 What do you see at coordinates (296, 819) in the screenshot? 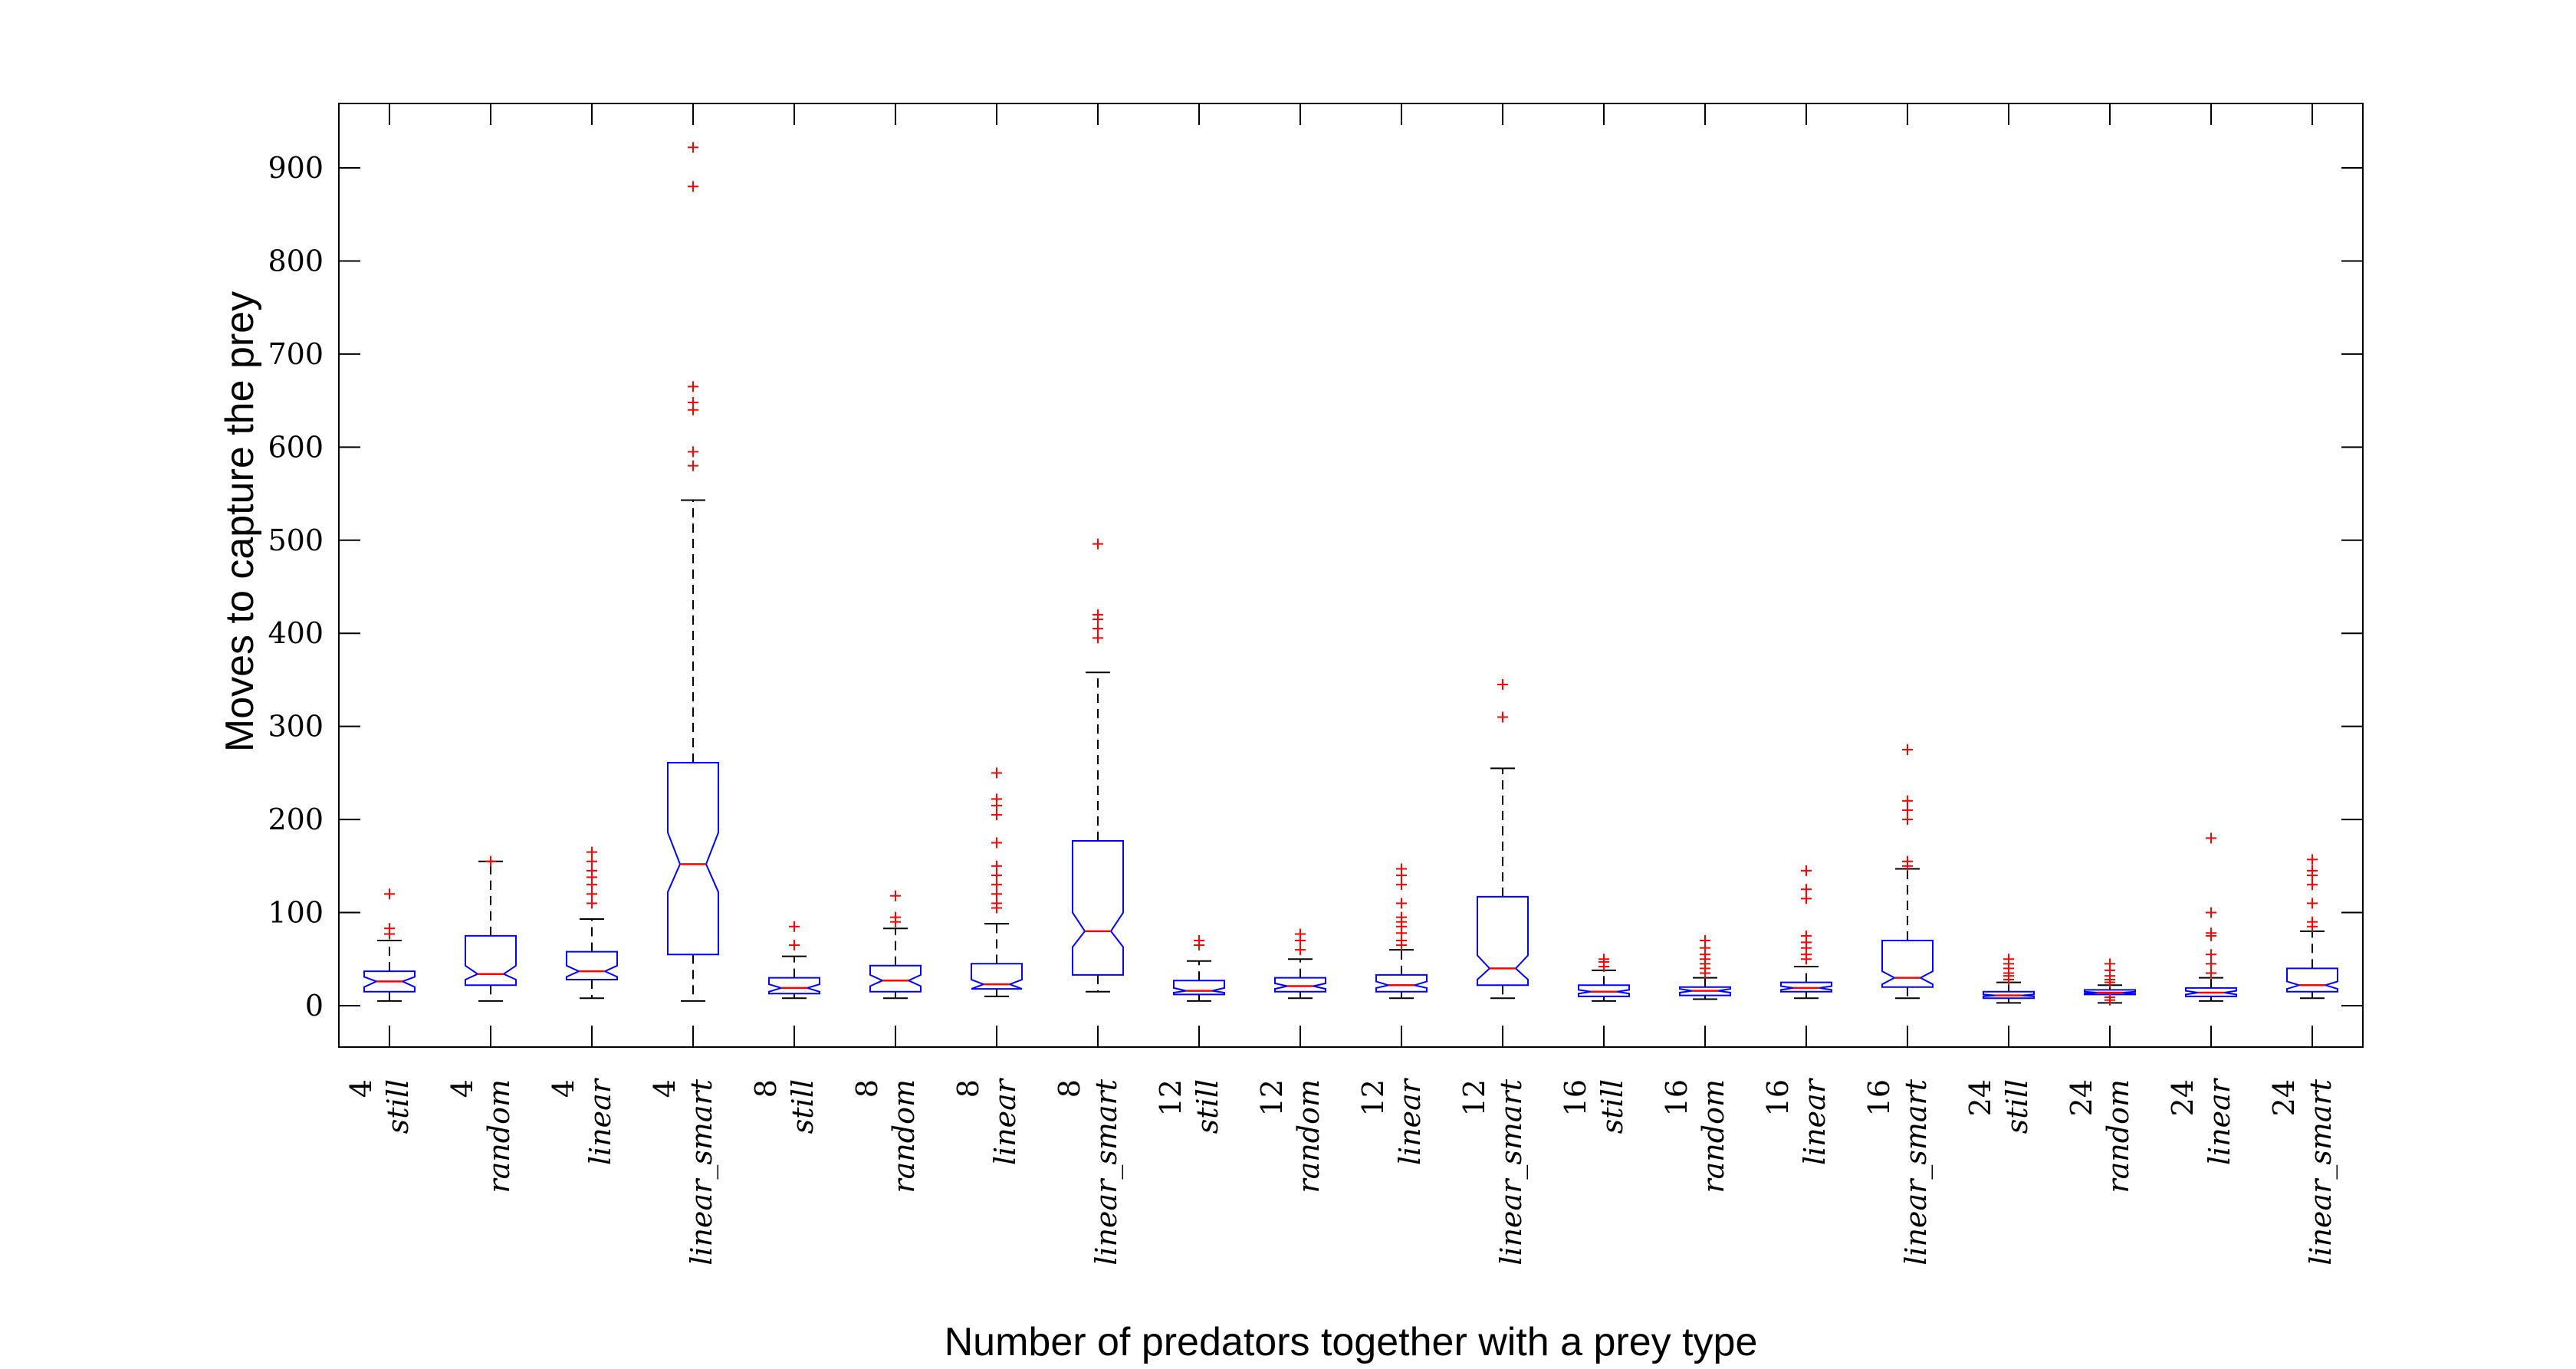
I see `y-tick-label: 200` at bounding box center [296, 819].